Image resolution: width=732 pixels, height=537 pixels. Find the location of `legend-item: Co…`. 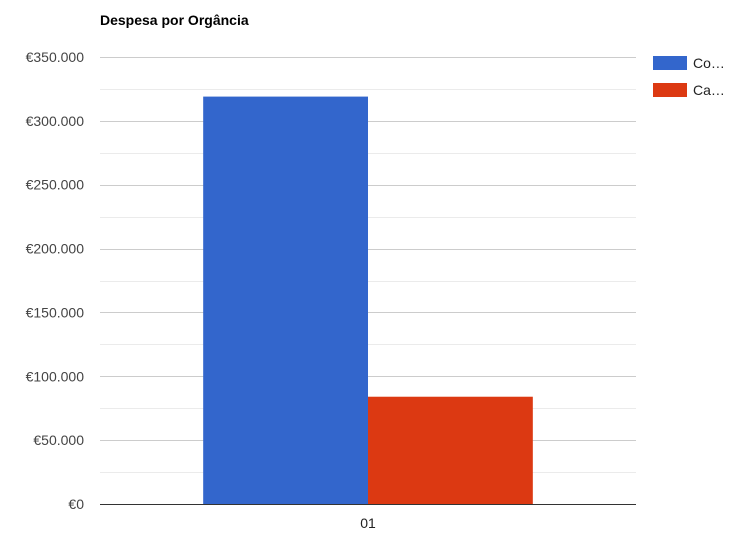

legend-item: Co… is located at coordinates (689, 63).